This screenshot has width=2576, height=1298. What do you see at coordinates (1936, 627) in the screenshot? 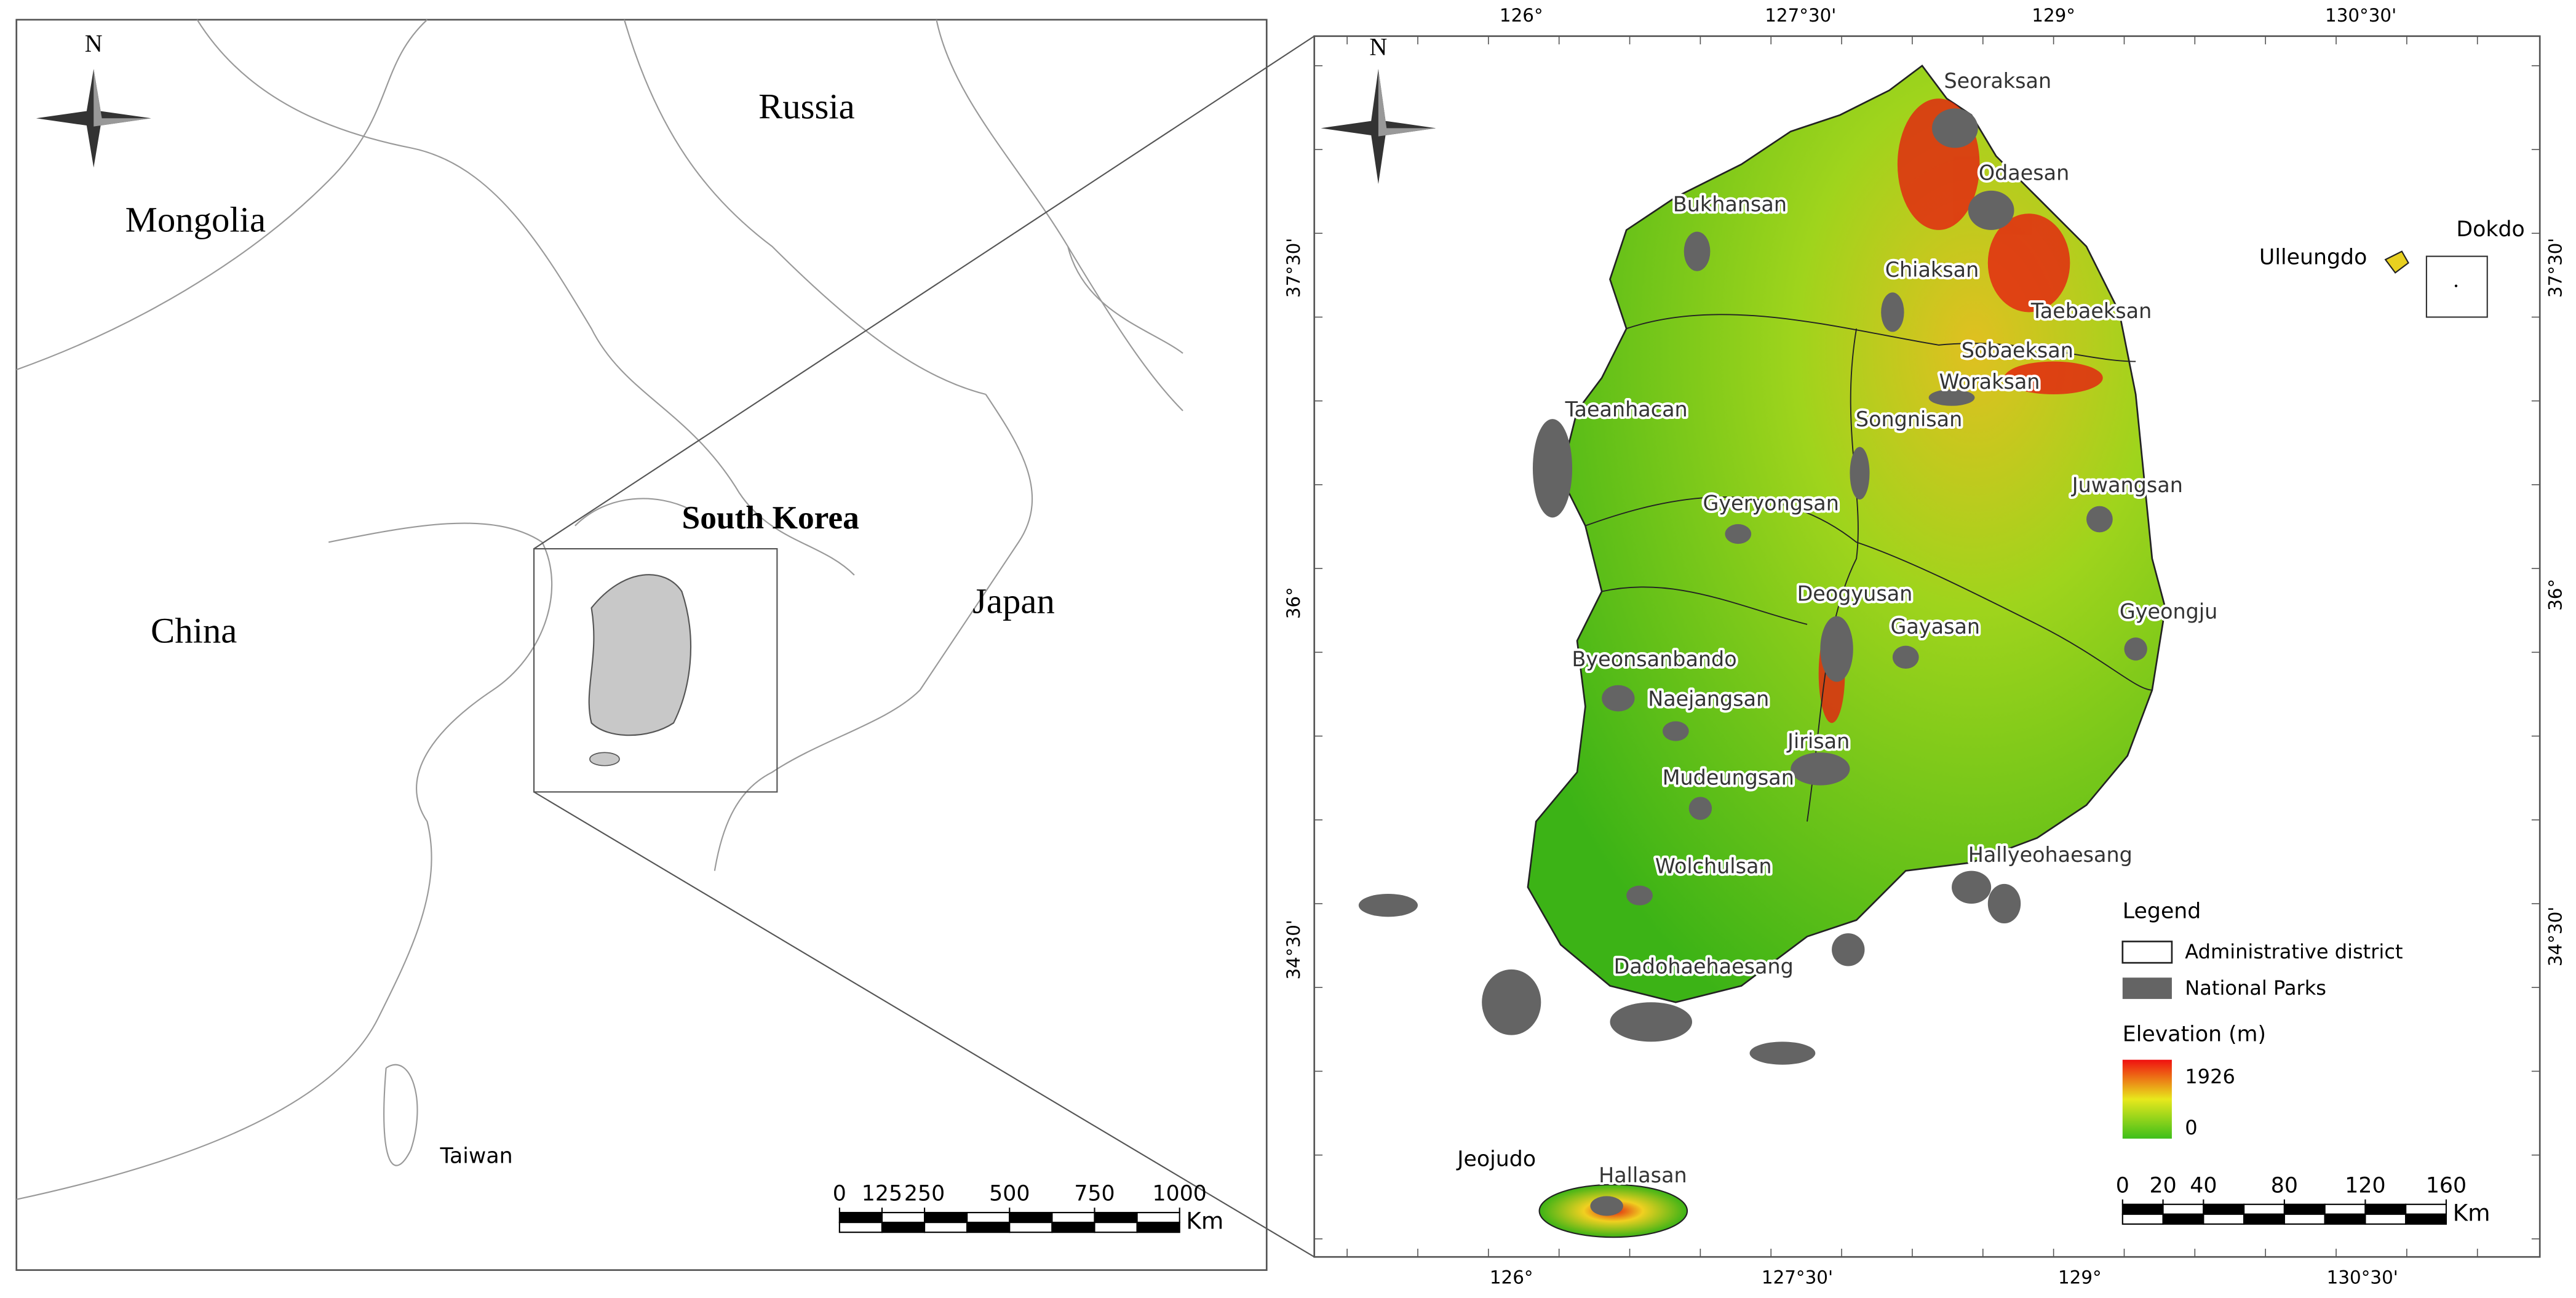
I see `park-label: Gayasan` at bounding box center [1936, 627].